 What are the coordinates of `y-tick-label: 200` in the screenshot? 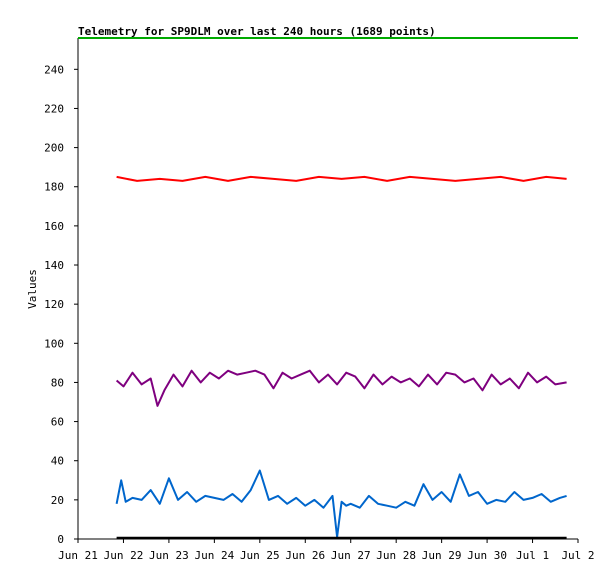 It's located at (54, 148).